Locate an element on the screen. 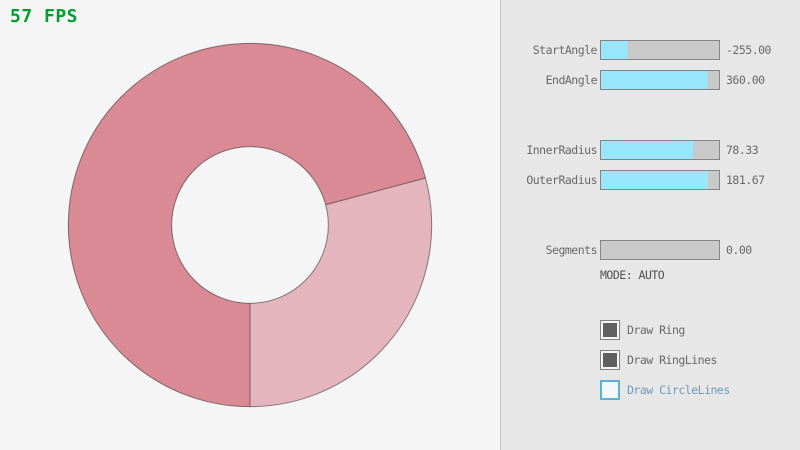 The height and width of the screenshot is (450, 800). checkbox-label-draw-circlelines: Draw CircleLines is located at coordinates (678, 390).